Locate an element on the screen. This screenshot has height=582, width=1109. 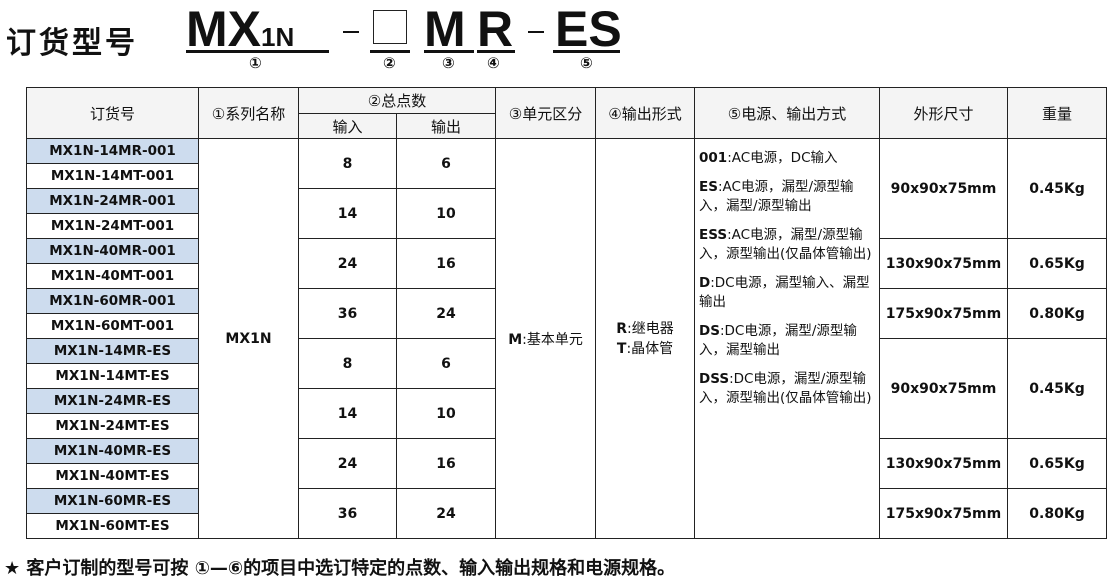
label-5: ⑤ is located at coordinates (586, 63).